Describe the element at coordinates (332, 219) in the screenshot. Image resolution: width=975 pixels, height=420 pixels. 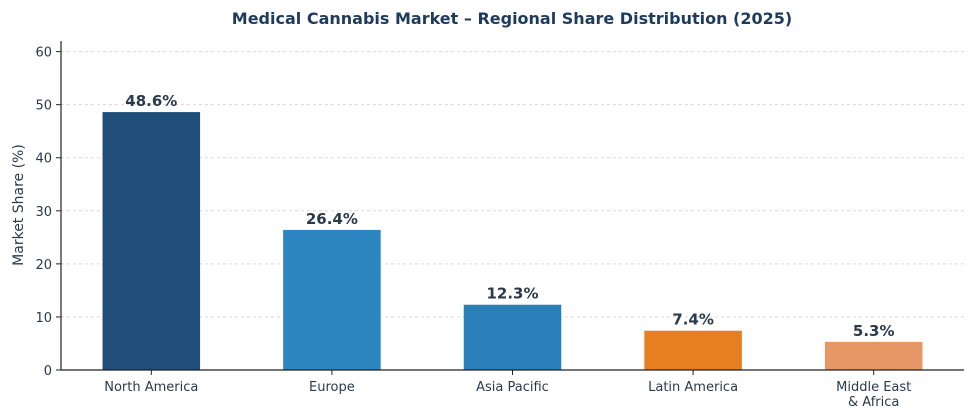
I see `data-label: 26.4%` at that location.